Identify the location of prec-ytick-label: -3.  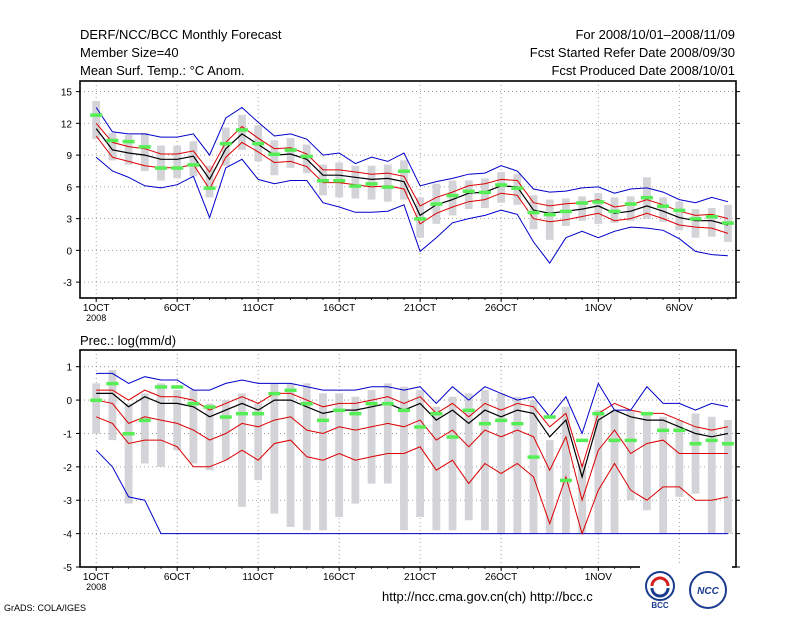
(67, 501).